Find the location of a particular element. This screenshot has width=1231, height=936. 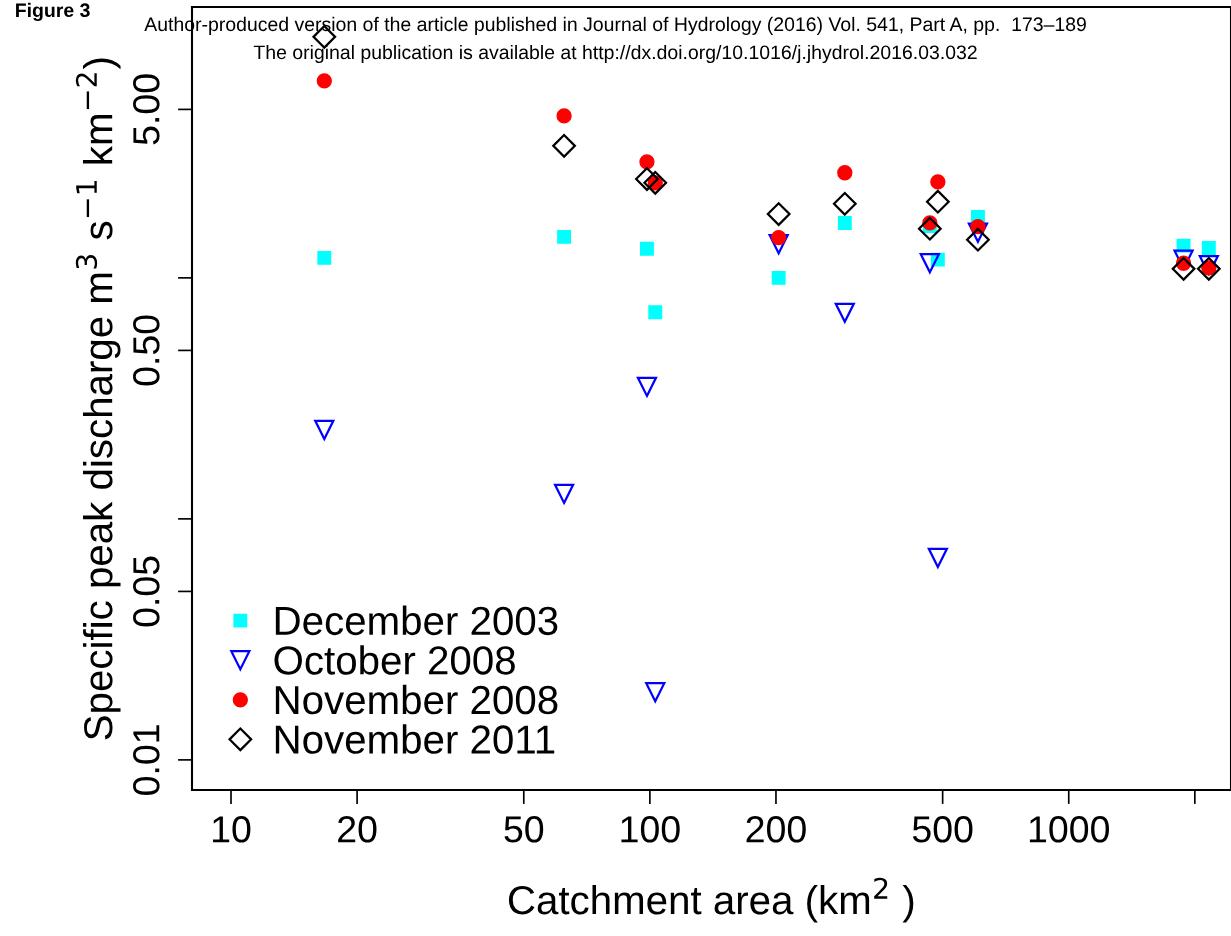

legend-label: December 2003 is located at coordinates (416, 620).